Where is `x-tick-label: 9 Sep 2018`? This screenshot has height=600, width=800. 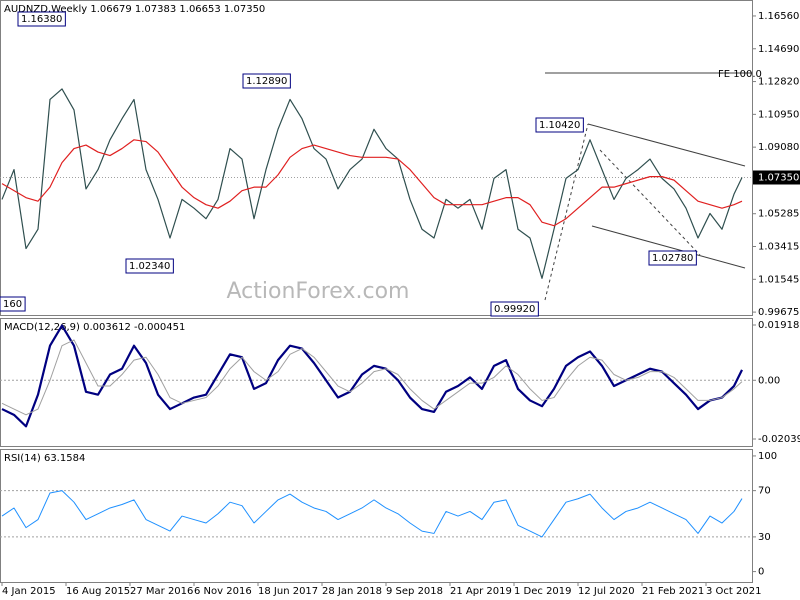
x-tick-label: 9 Sep 2018 is located at coordinates (414, 591).